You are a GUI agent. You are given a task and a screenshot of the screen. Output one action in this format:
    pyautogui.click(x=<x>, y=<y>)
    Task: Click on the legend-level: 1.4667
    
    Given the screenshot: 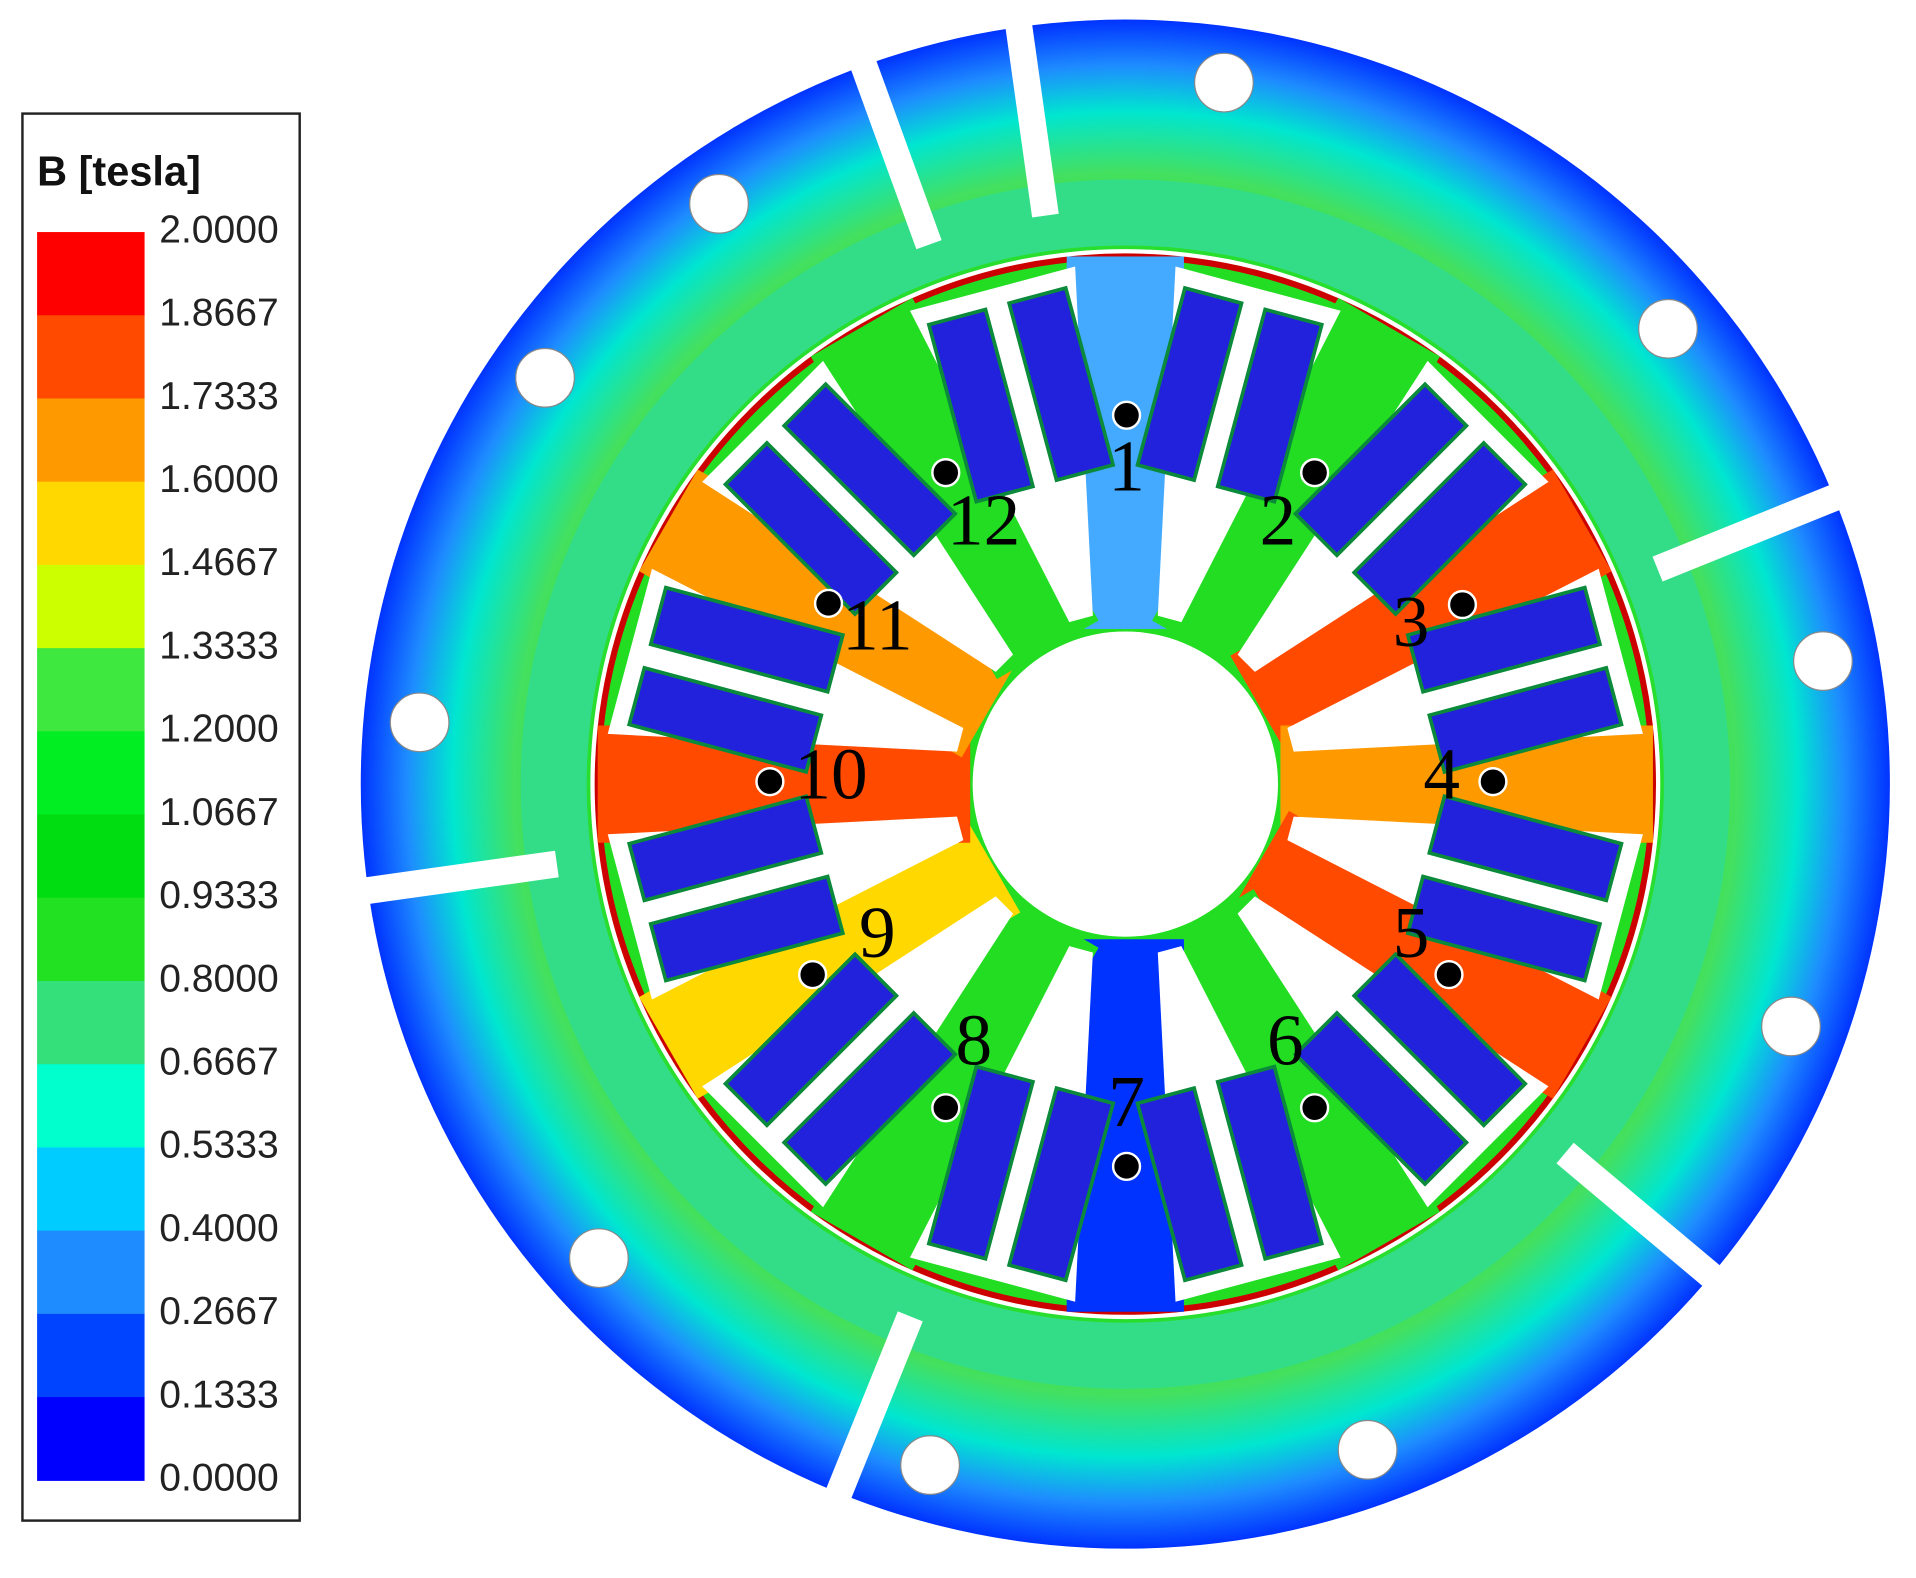 What is the action you would take?
    pyautogui.click(x=219, y=562)
    